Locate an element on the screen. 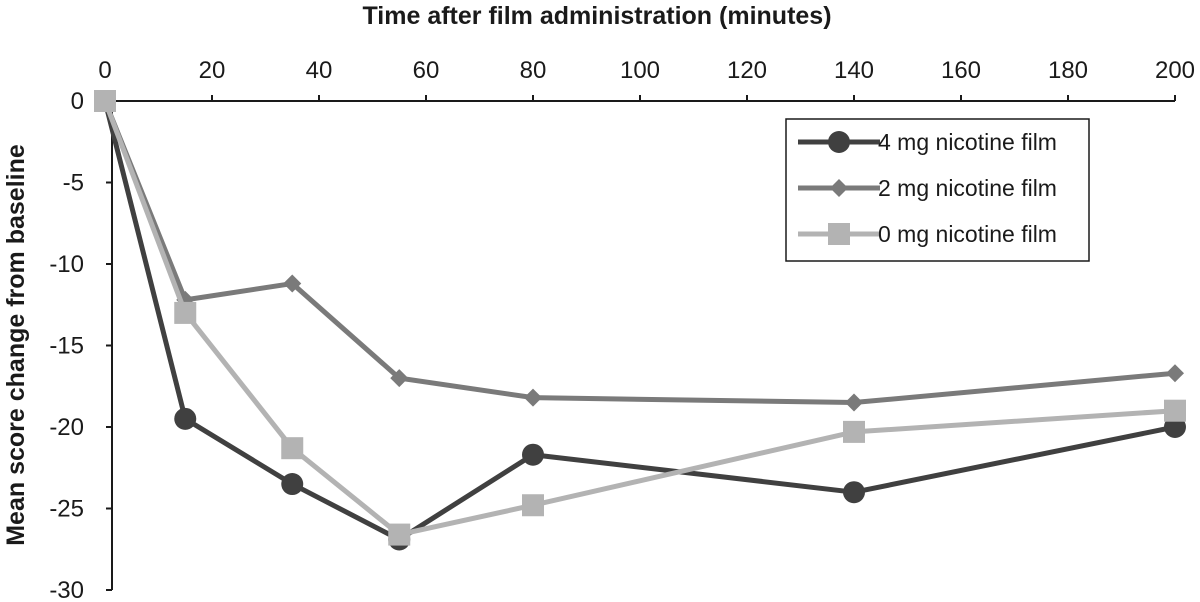 This screenshot has width=1200, height=602. x-tick-label: 80 is located at coordinates (533, 70).